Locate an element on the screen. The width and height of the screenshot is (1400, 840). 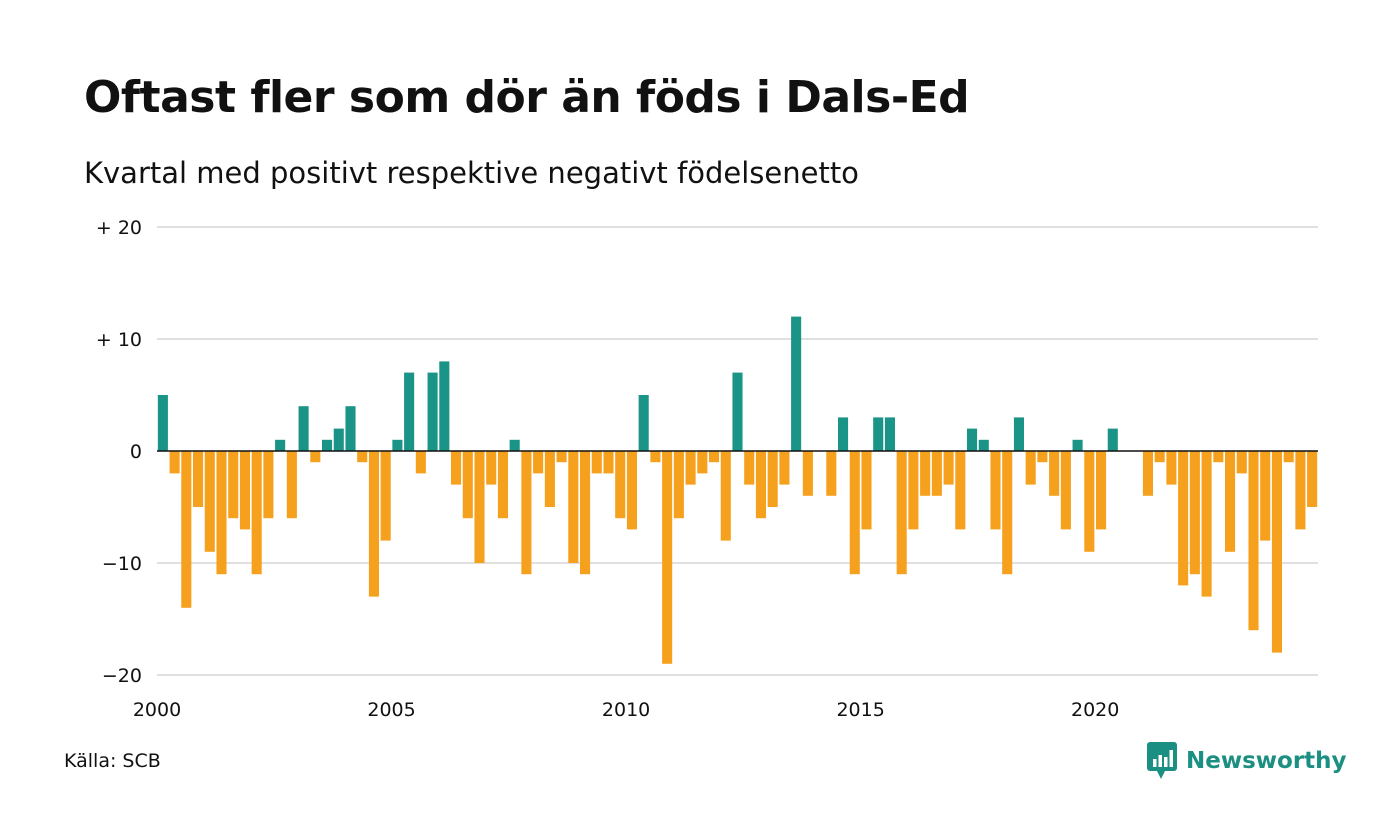
brand-logo: Newsworthy is located at coordinates (1247, 761).